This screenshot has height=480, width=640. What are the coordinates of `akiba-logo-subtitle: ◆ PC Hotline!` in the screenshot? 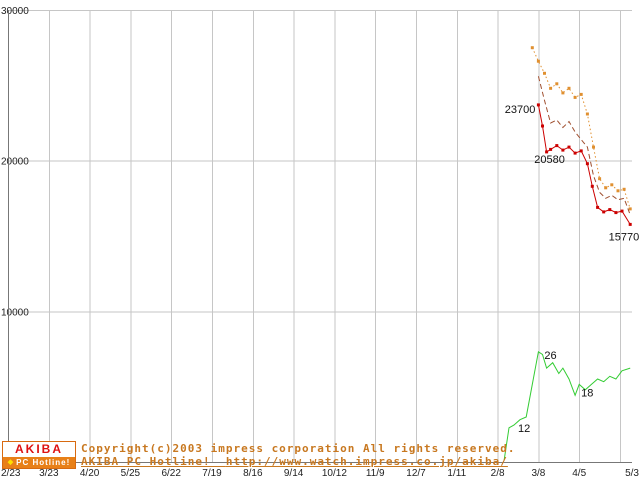 It's located at (39, 462).